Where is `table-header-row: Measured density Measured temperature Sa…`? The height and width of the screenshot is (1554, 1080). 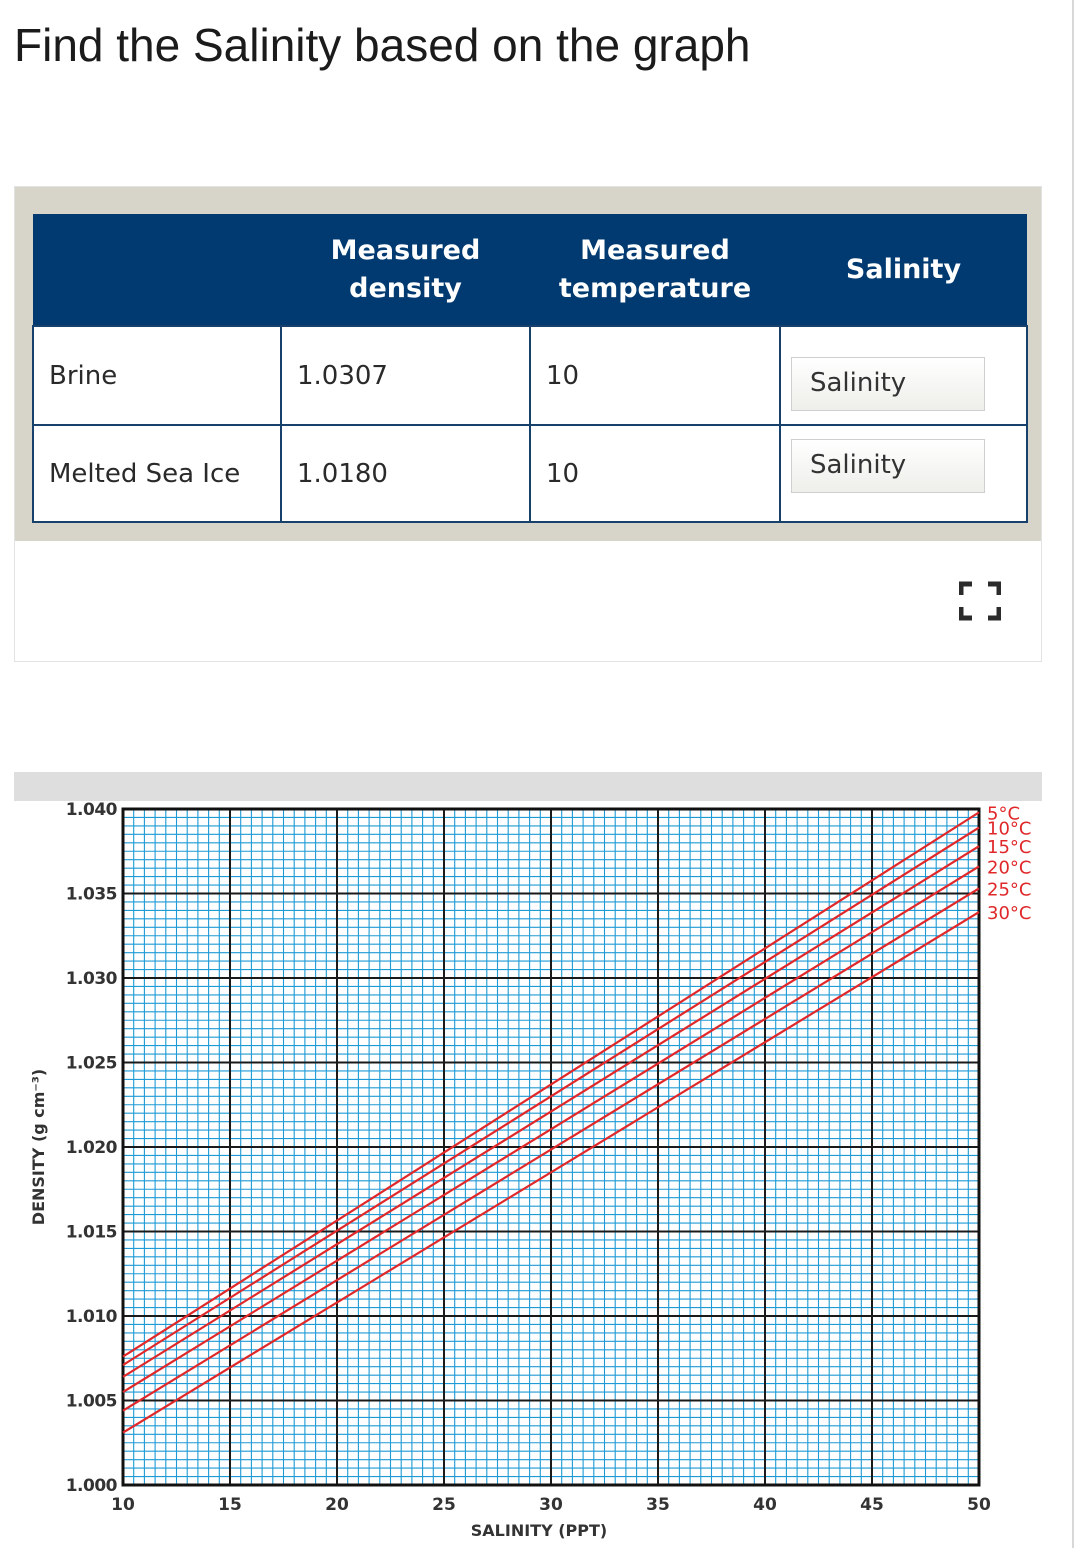 table-header-row: Measured density Measured temperature Sa… is located at coordinates (530, 270).